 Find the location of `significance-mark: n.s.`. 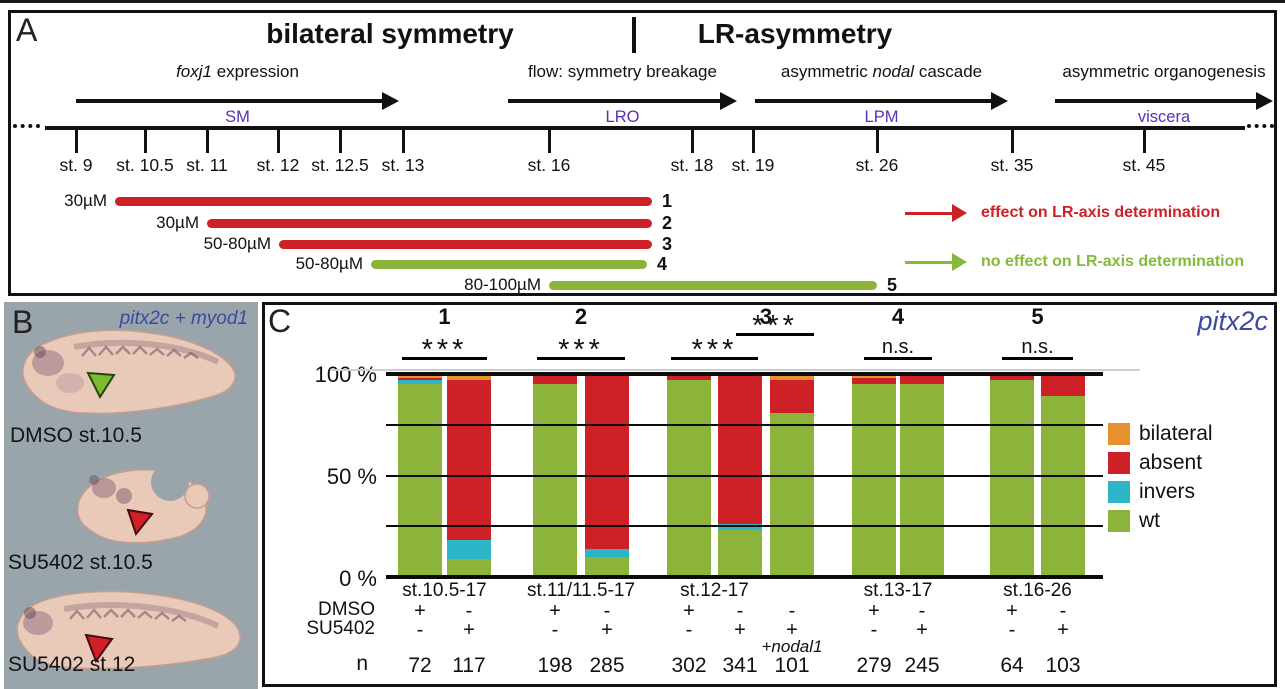

significance-mark: n.s. is located at coordinates (898, 346).